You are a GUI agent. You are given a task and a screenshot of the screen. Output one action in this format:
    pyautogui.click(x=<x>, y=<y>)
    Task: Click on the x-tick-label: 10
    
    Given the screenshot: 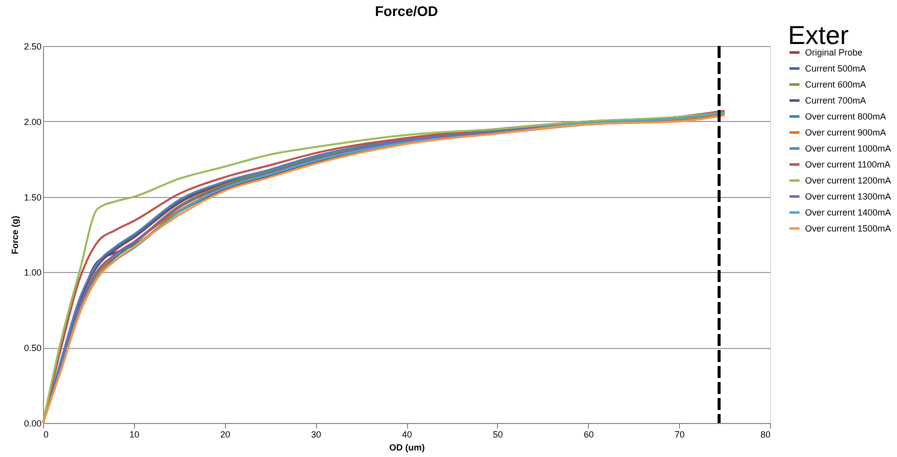 What is the action you would take?
    pyautogui.click(x=134, y=435)
    